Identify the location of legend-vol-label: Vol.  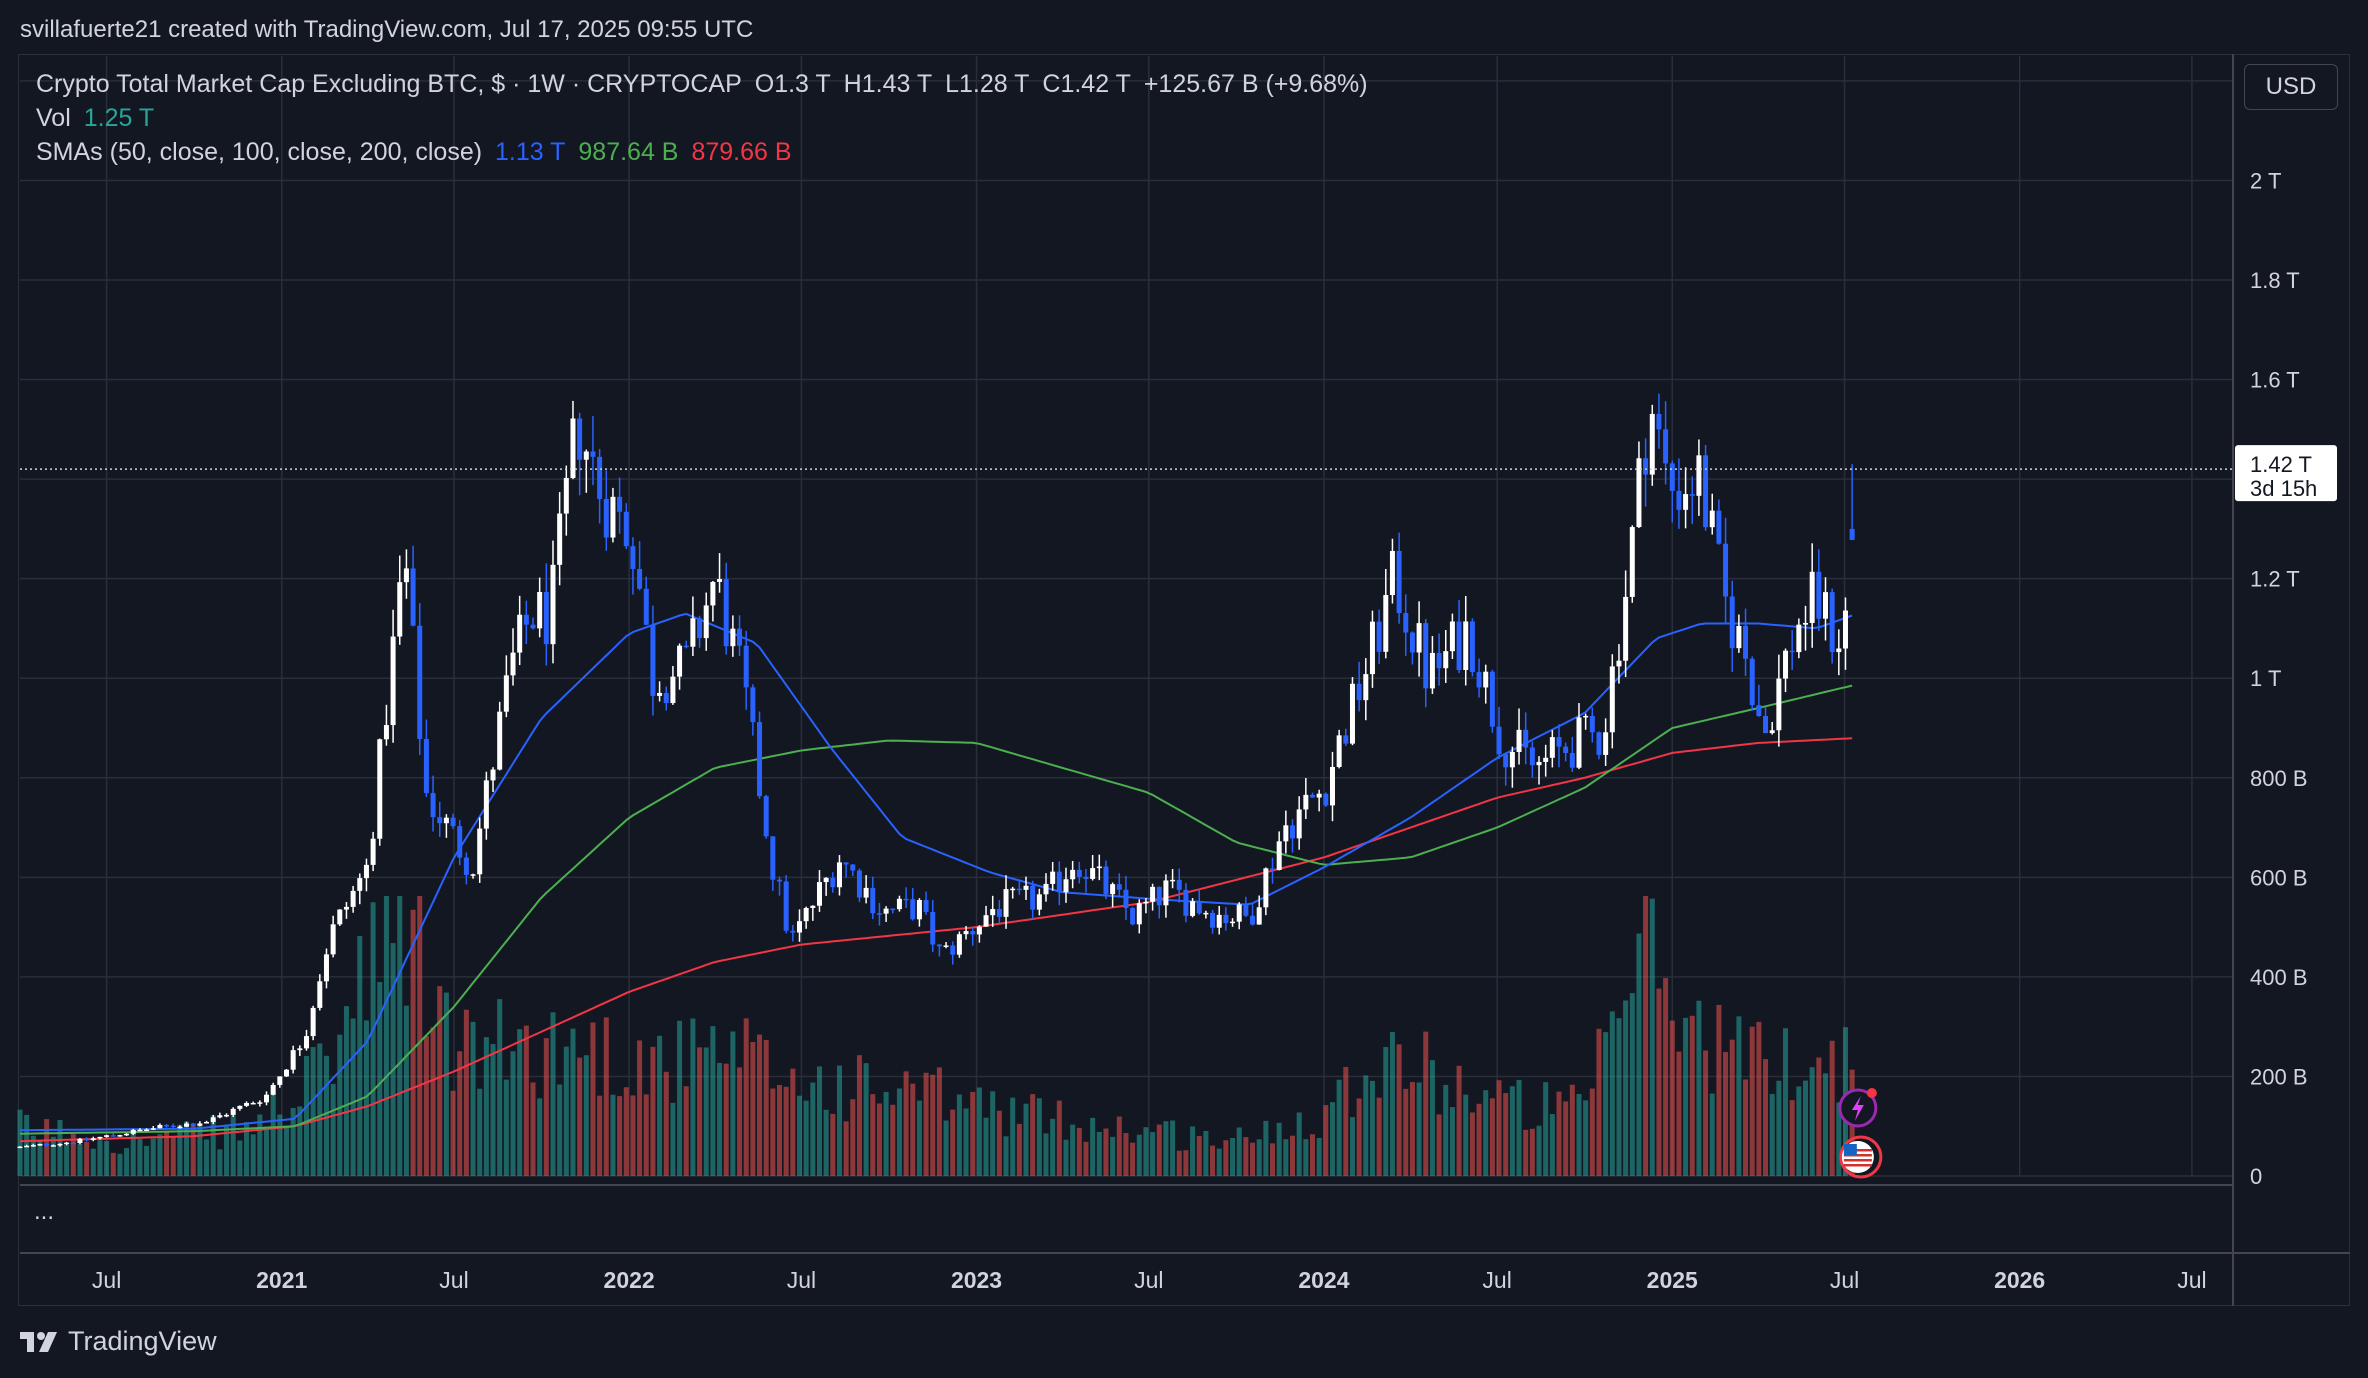
(53, 118).